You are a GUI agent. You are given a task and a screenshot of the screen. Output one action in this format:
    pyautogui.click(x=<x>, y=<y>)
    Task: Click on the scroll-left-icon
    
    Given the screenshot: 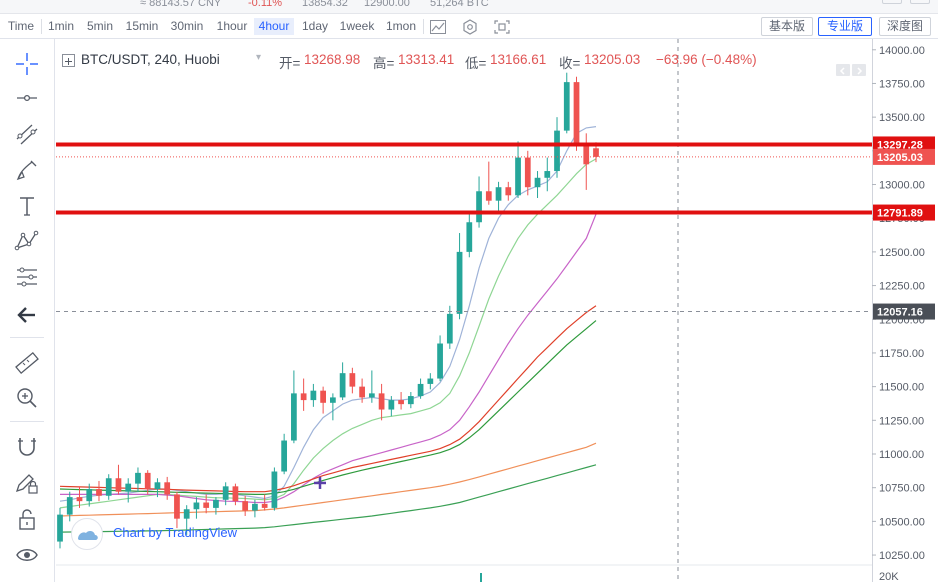 What is the action you would take?
    pyautogui.click(x=843, y=70)
    